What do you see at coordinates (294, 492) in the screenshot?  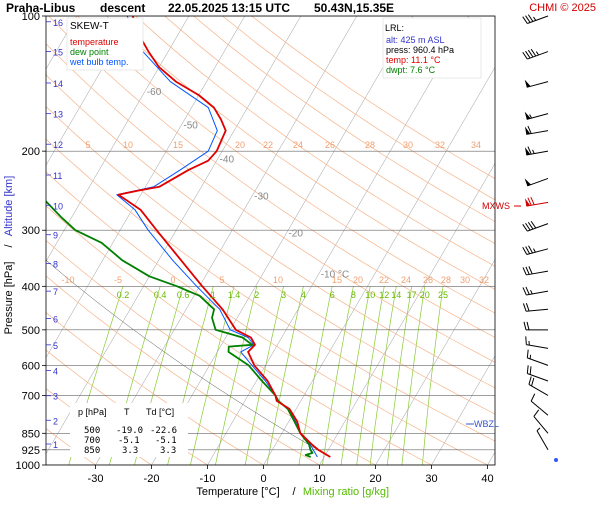 I see `x-axis-slash: /` at bounding box center [294, 492].